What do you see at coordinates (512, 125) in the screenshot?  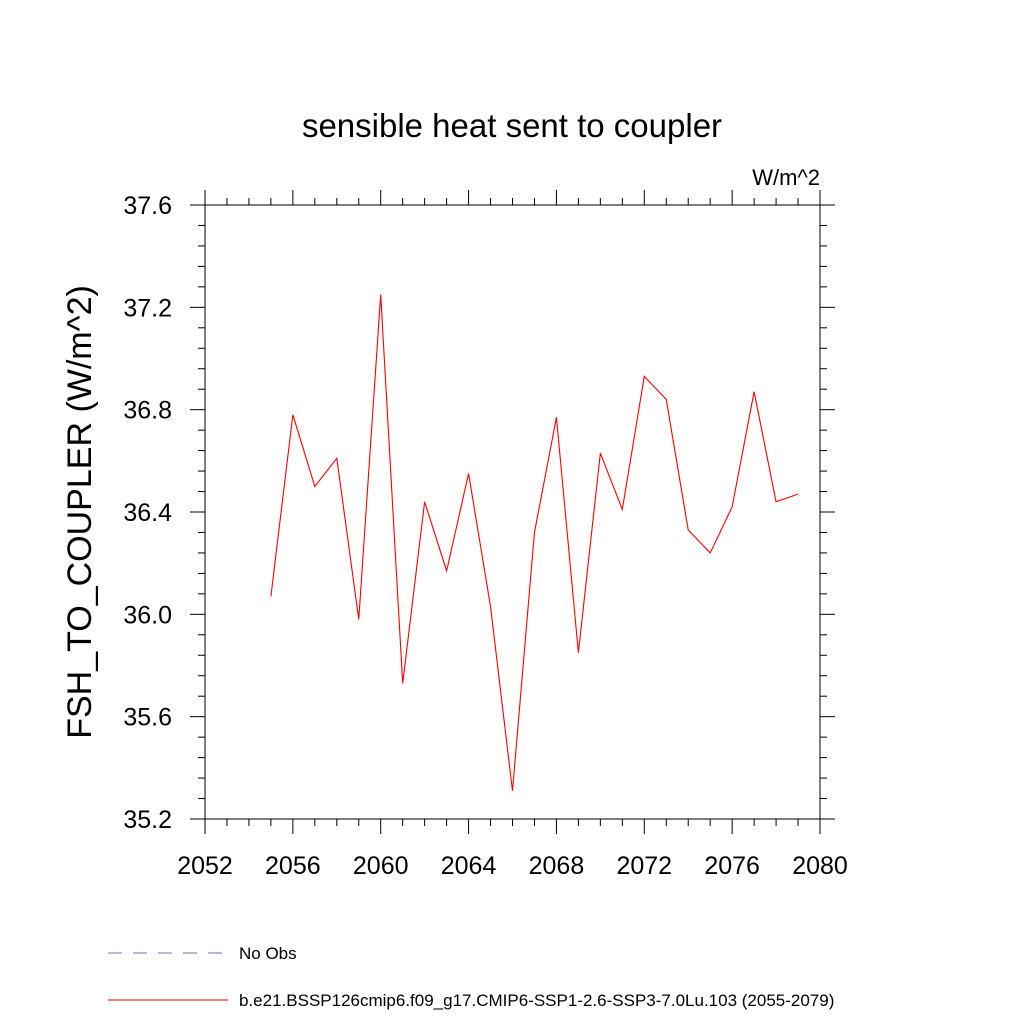 I see `chart-title: sensible heat sent to coupler` at bounding box center [512, 125].